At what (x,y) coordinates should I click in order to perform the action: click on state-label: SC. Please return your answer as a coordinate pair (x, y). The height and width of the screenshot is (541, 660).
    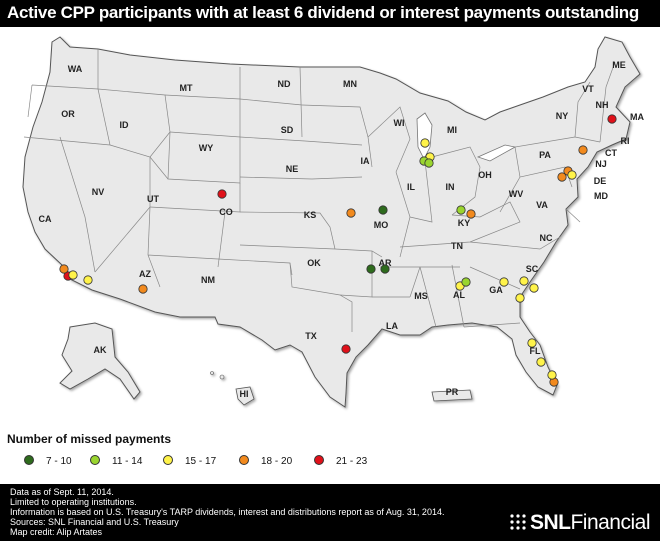
    Looking at the image, I should click on (532, 269).